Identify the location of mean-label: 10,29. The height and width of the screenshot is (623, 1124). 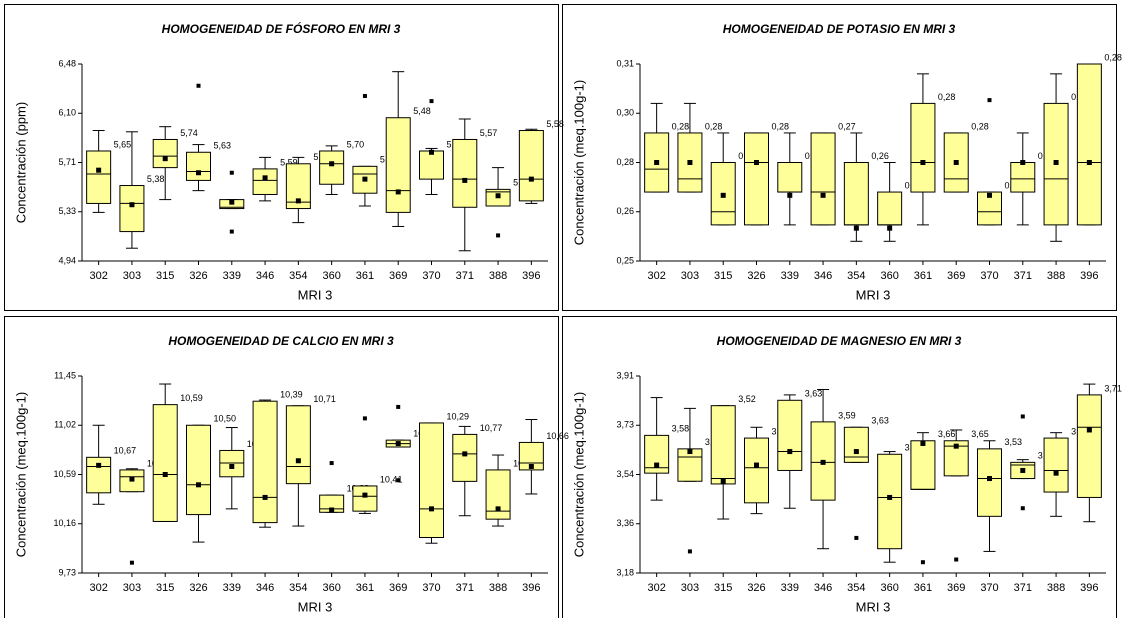
(458, 416).